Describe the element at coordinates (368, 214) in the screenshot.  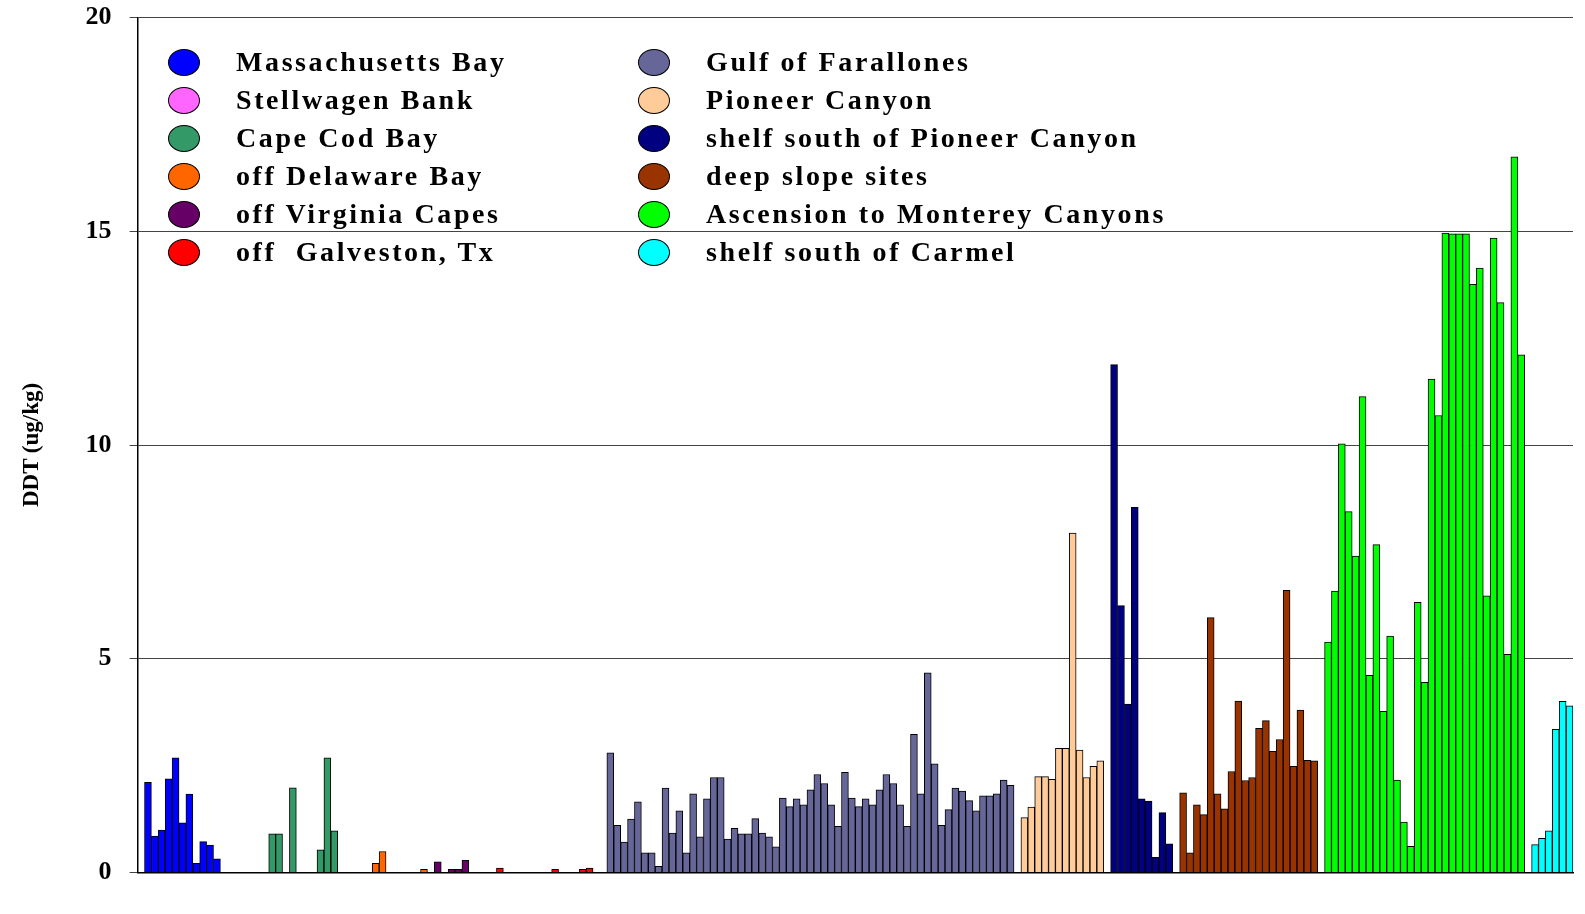
I see `legend-label: off Virginia Capes` at that location.